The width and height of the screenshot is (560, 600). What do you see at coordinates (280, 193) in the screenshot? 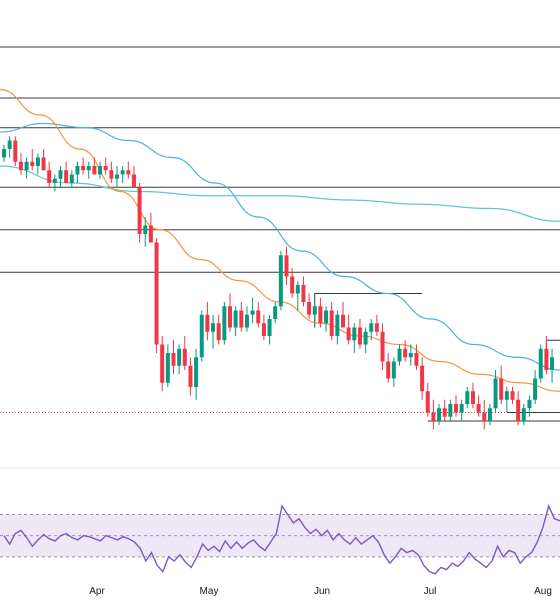
I see `ma-cyan-line` at bounding box center [280, 193].